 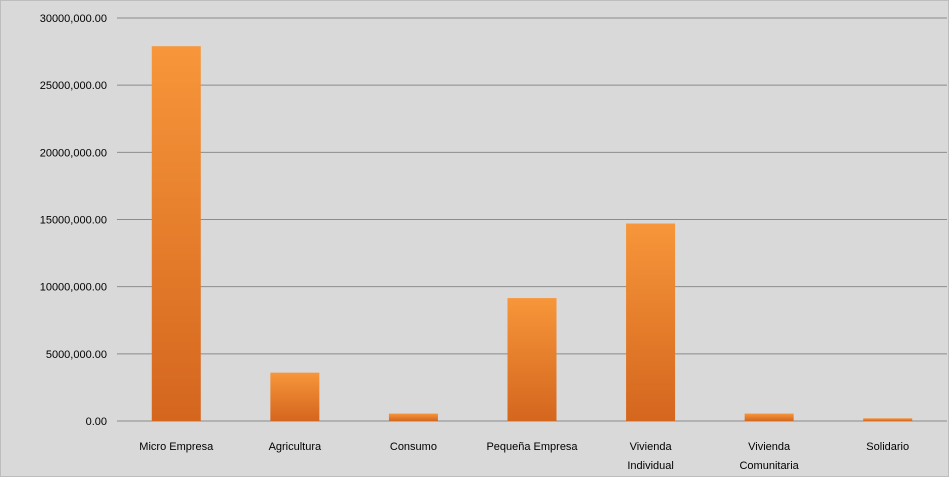 What do you see at coordinates (769, 466) in the screenshot?
I see `x-category-label-line: Comunitaria` at bounding box center [769, 466].